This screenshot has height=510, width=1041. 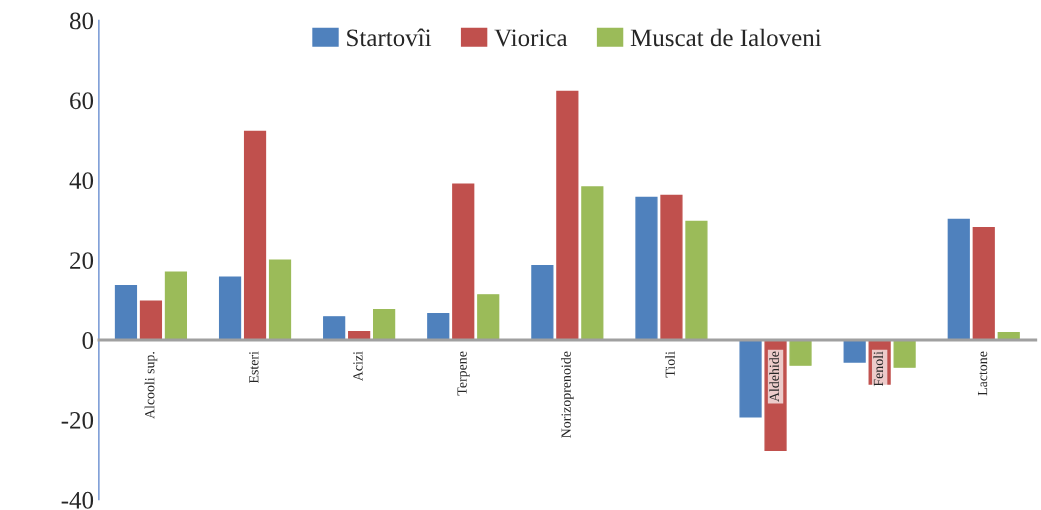 I want to click on y-tick-label: 80, so click(x=81, y=21).